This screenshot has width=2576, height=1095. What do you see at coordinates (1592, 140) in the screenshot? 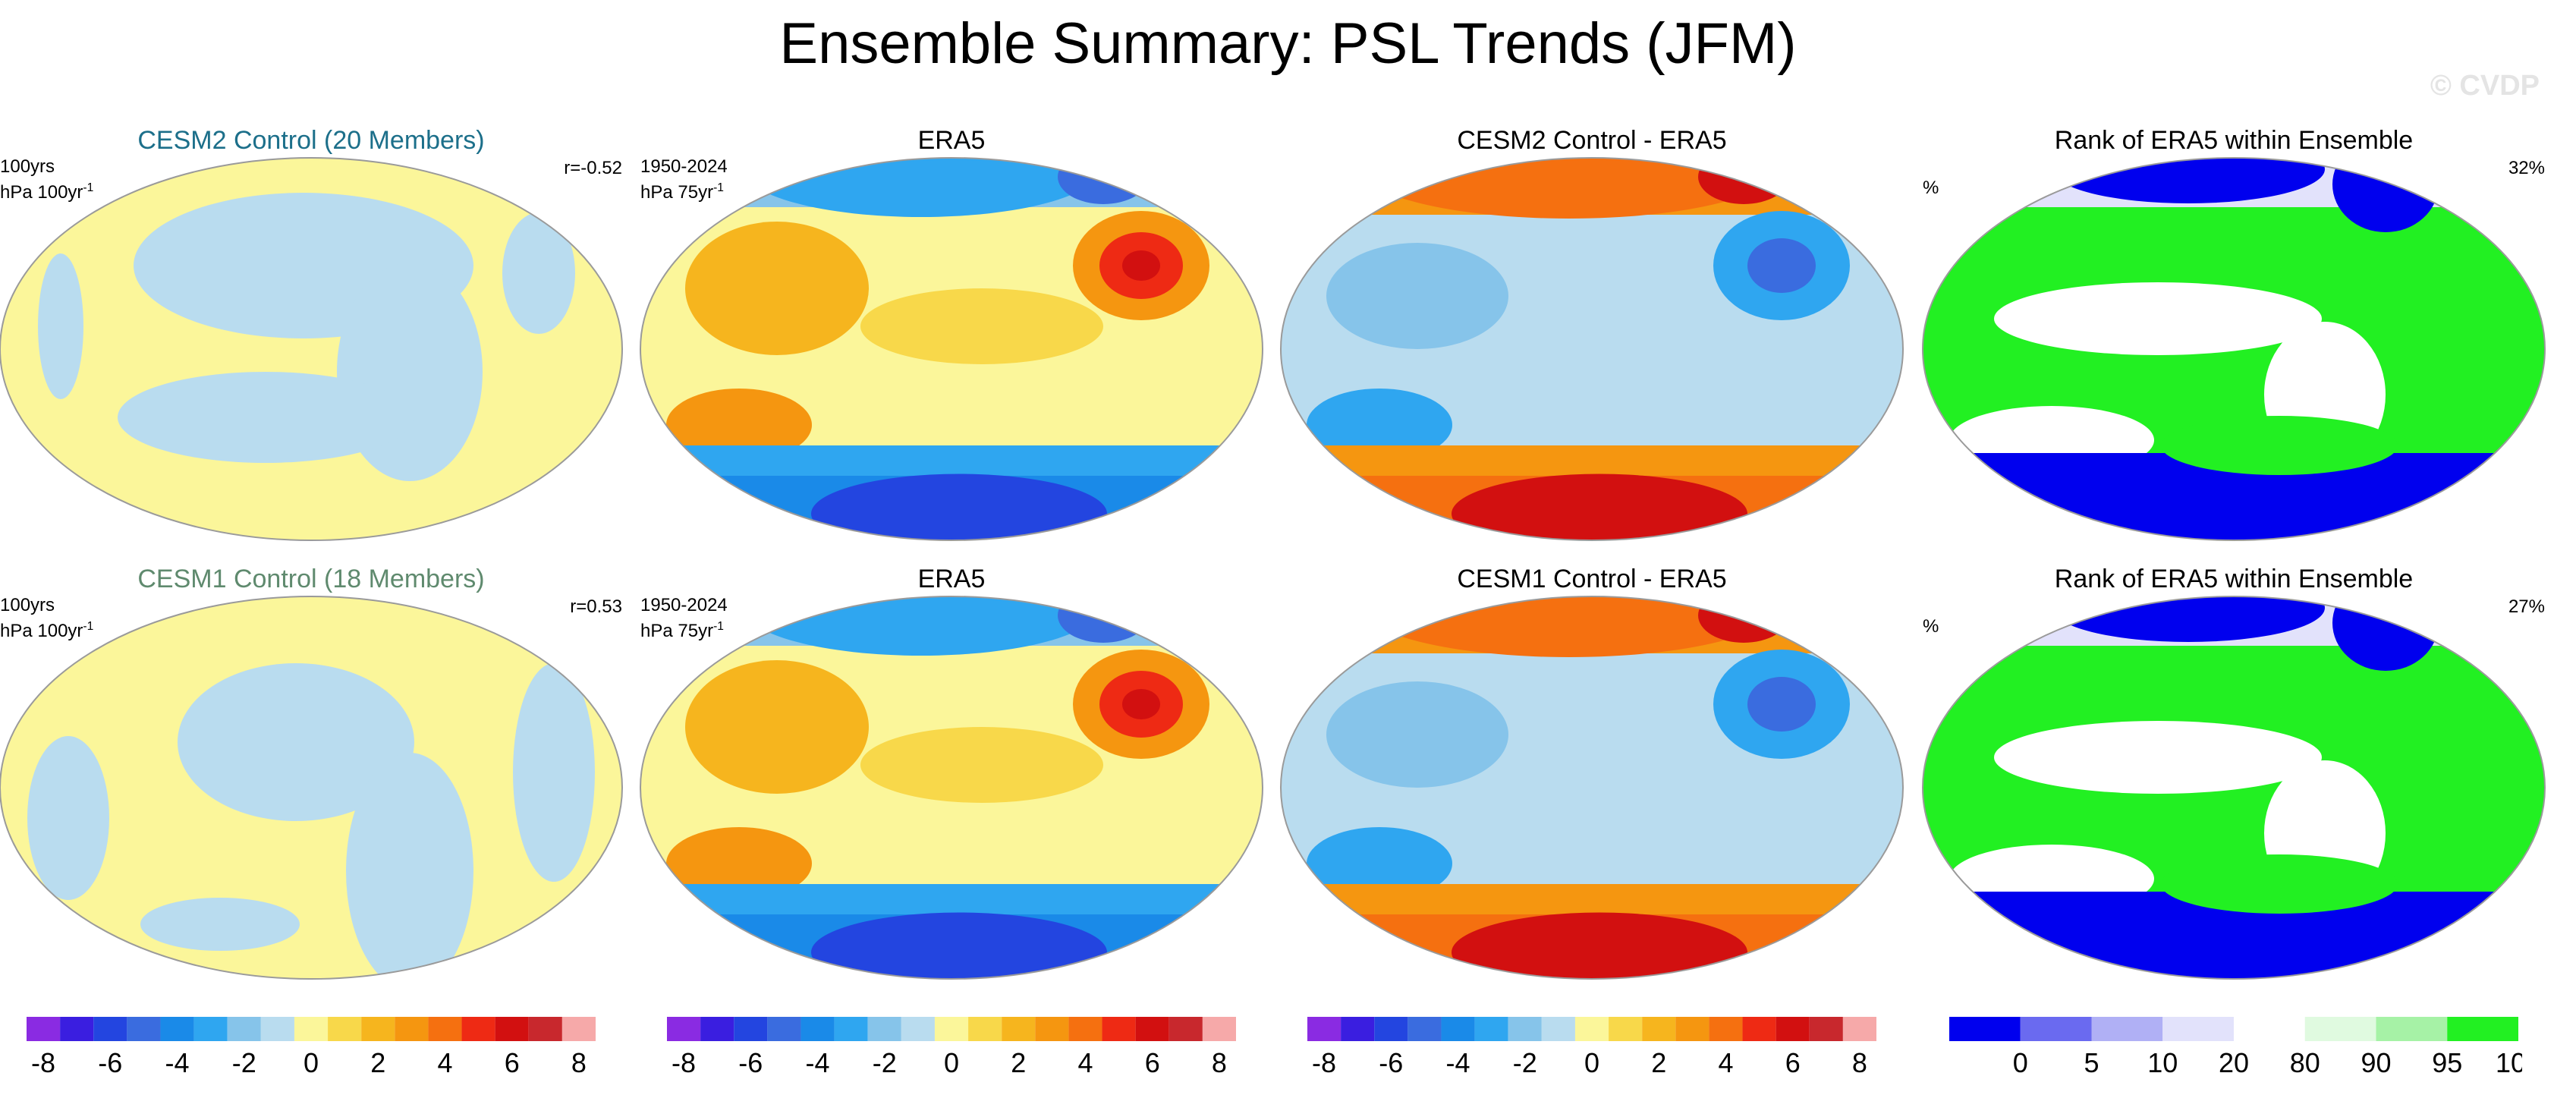
I see `panel-title: CESM2 Control - ERA5` at bounding box center [1592, 140].